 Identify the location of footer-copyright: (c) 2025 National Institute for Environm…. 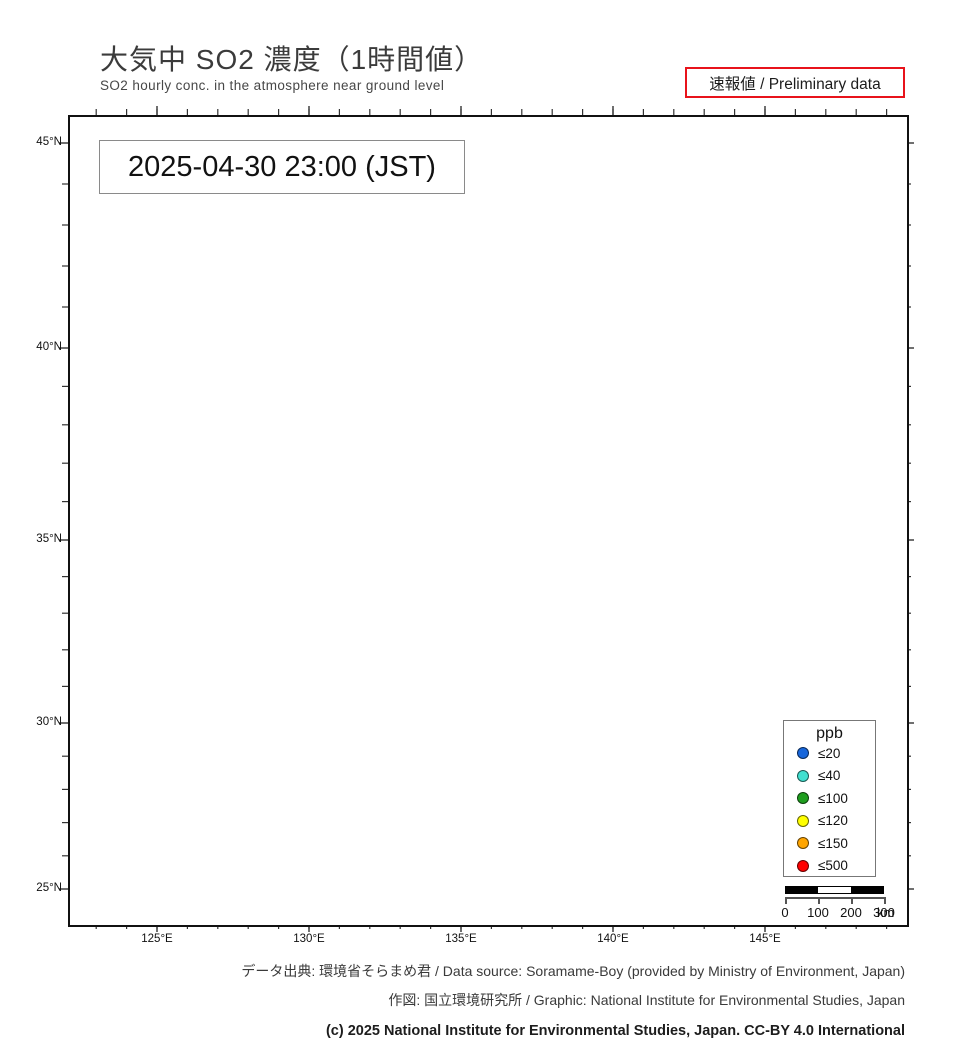
(615, 1031).